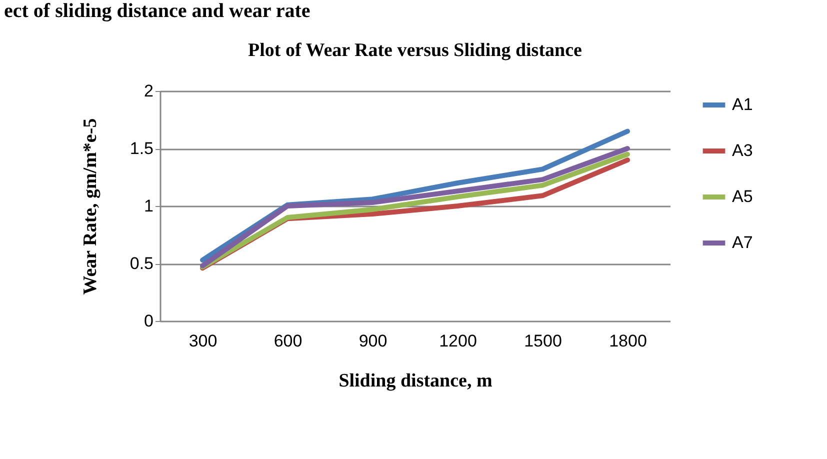 This screenshot has width=827, height=459. Describe the element at coordinates (742, 242) in the screenshot. I see `legend-label: A7` at that location.